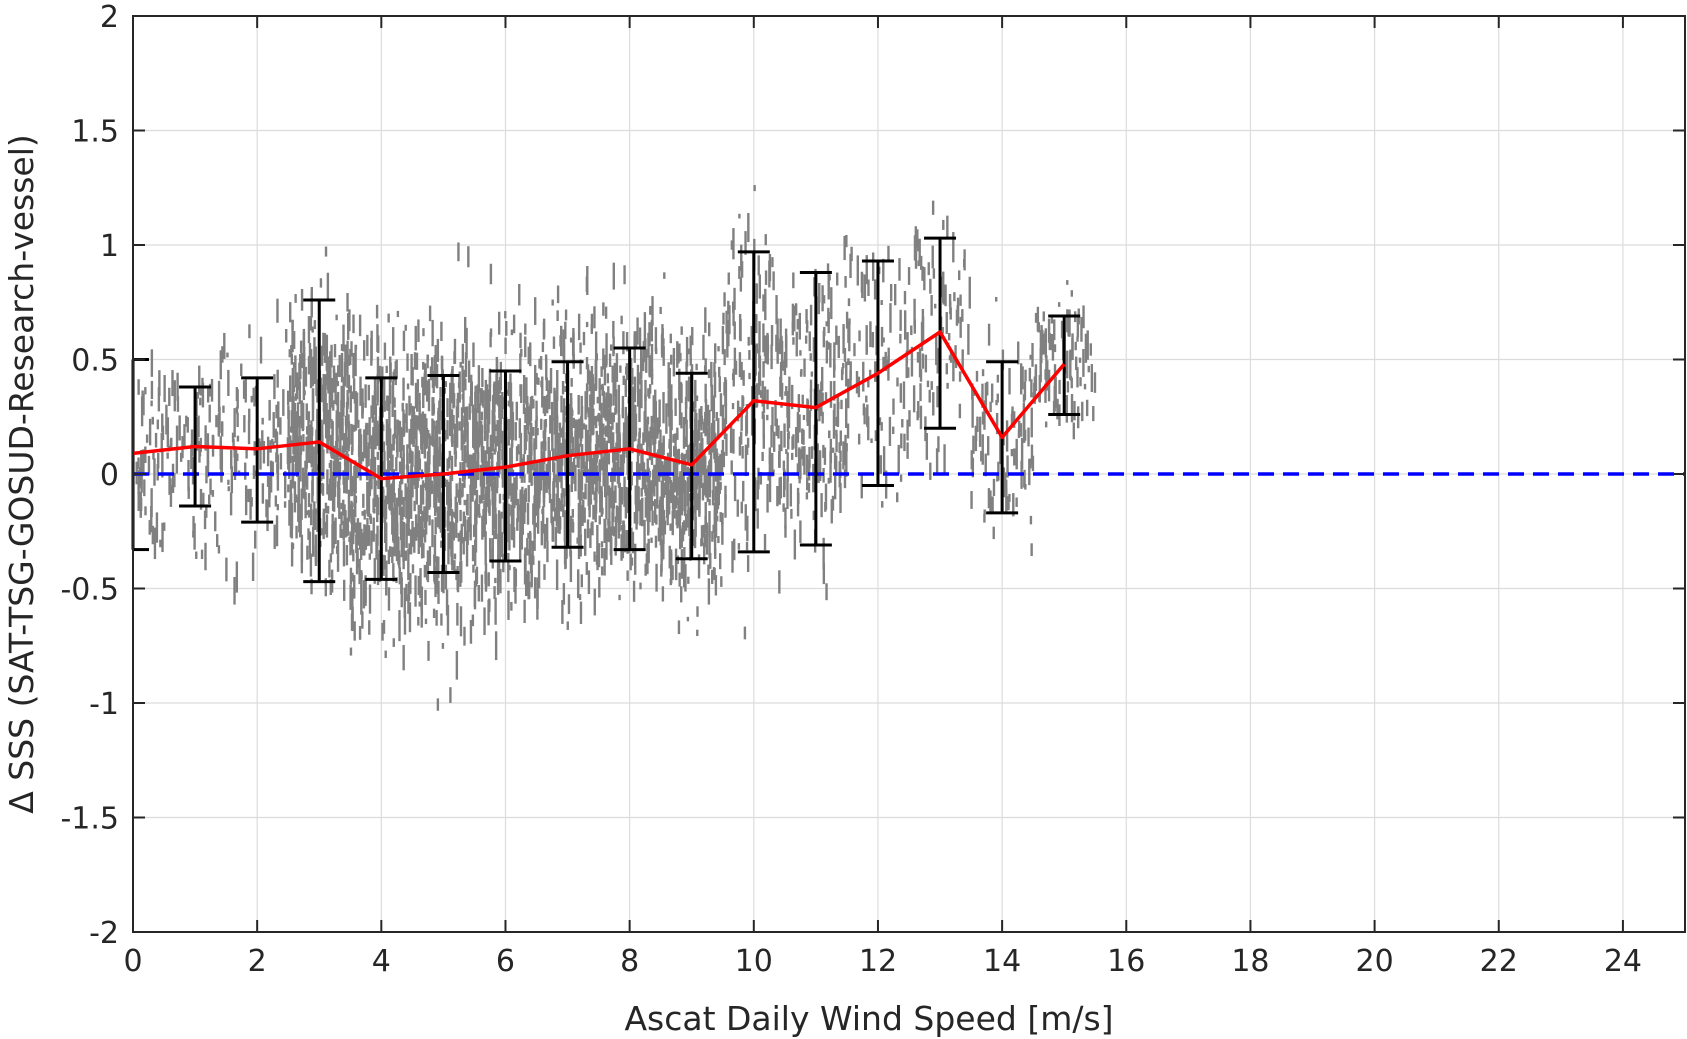 The width and height of the screenshot is (1687, 1039). I want to click on y-tick-label: 1.5, so click(95, 132).